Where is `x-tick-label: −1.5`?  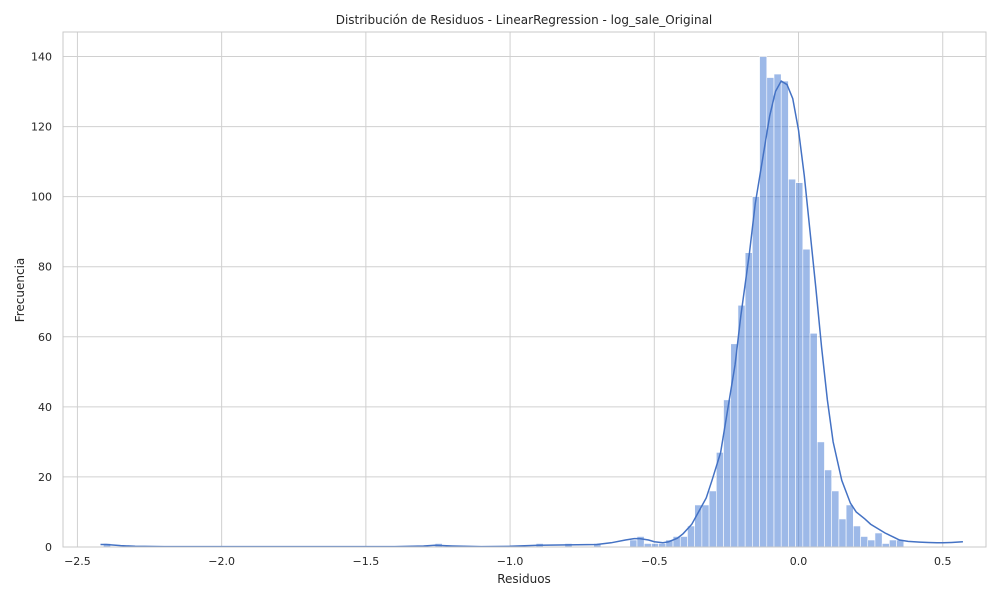 x-tick-label: −1.5 is located at coordinates (366, 561).